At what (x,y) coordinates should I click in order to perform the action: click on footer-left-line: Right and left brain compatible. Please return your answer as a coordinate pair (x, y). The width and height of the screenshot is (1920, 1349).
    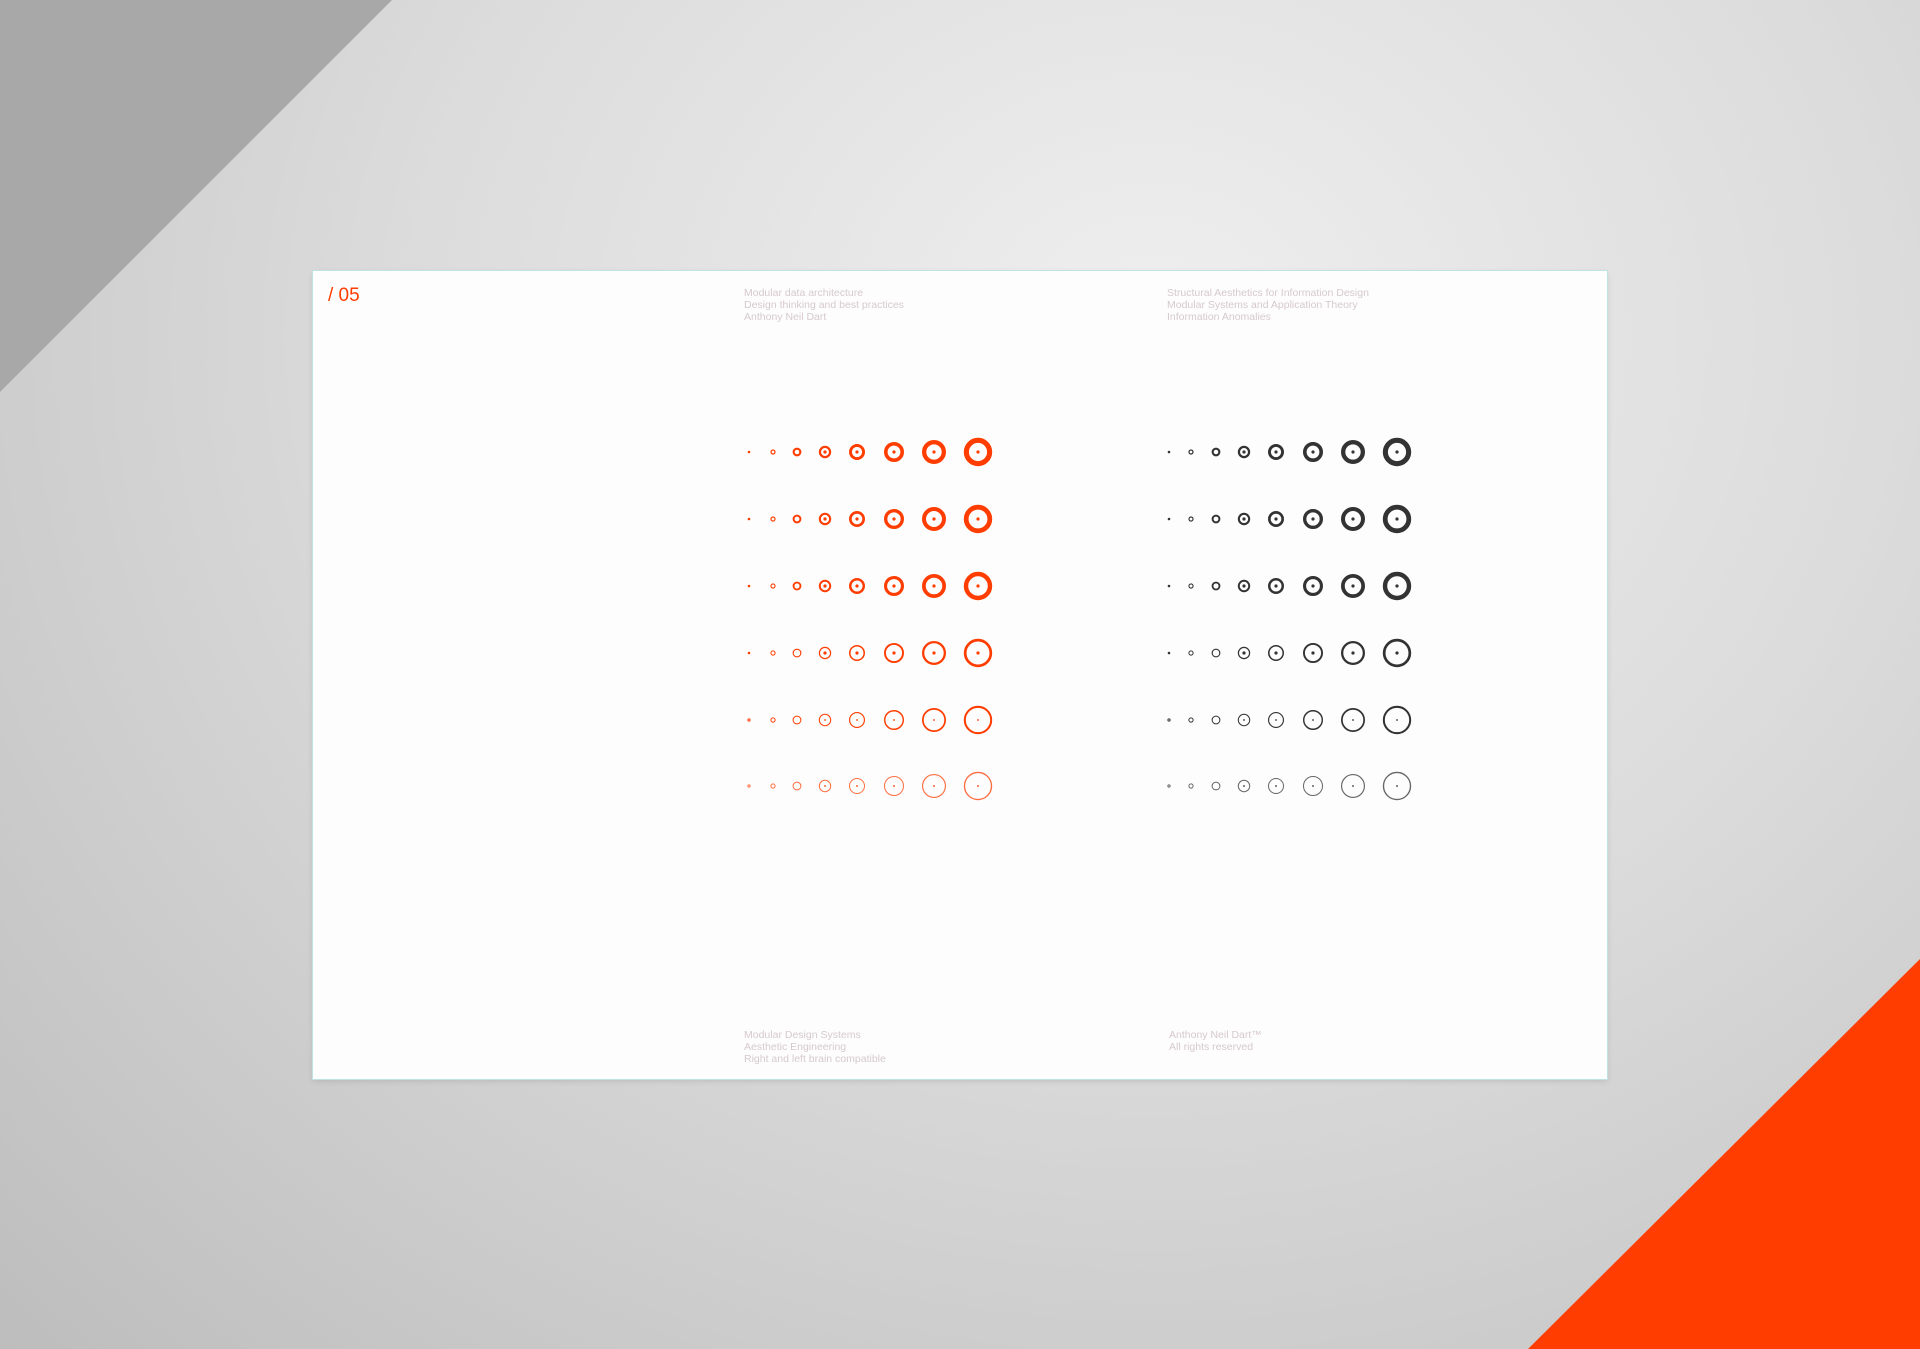
    Looking at the image, I should click on (815, 1059).